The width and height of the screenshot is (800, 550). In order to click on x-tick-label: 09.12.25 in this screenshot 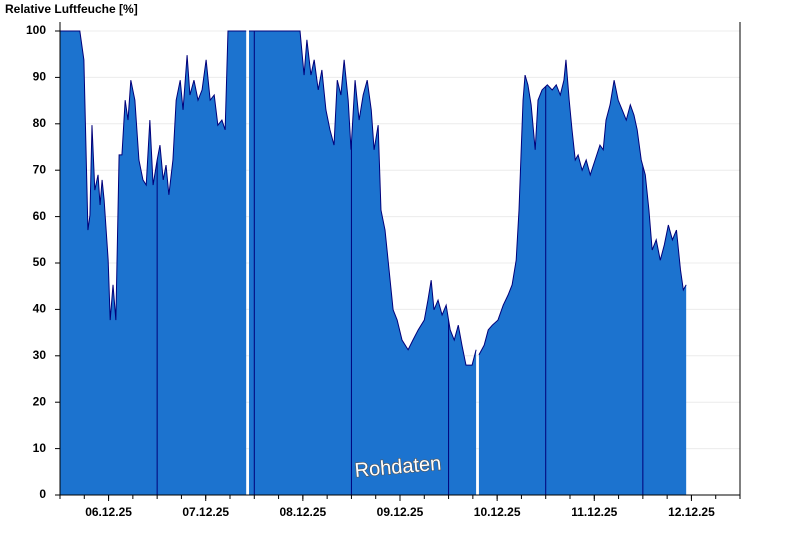, I will do `click(400, 512)`.